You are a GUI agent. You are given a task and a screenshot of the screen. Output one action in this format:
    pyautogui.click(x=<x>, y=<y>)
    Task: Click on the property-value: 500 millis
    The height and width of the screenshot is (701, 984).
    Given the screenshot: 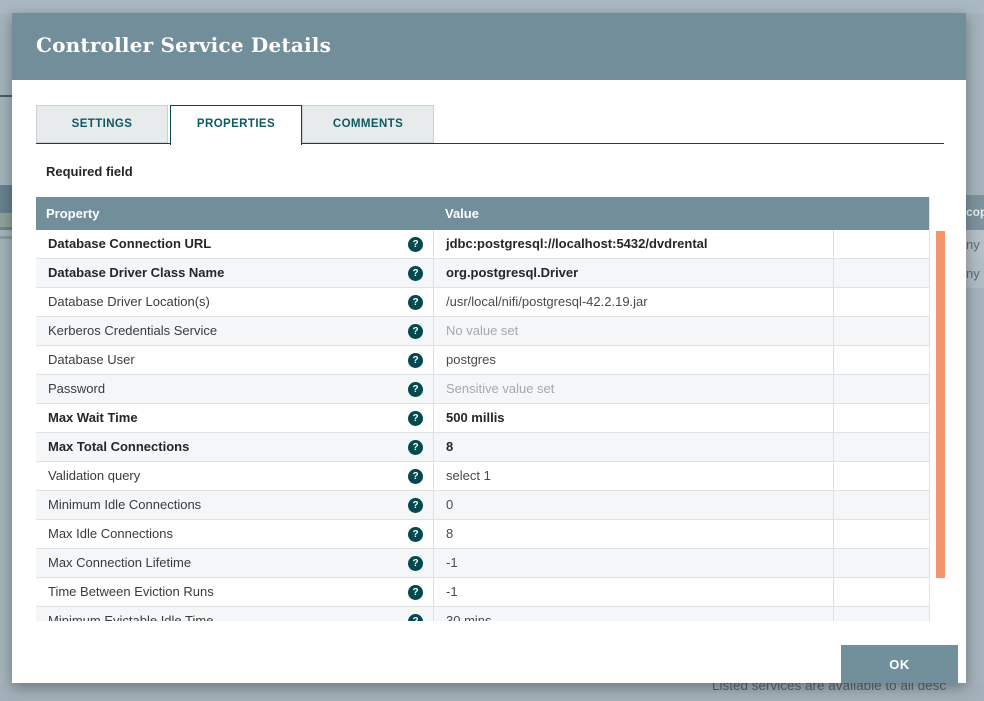 What is the action you would take?
    pyautogui.click(x=475, y=417)
    